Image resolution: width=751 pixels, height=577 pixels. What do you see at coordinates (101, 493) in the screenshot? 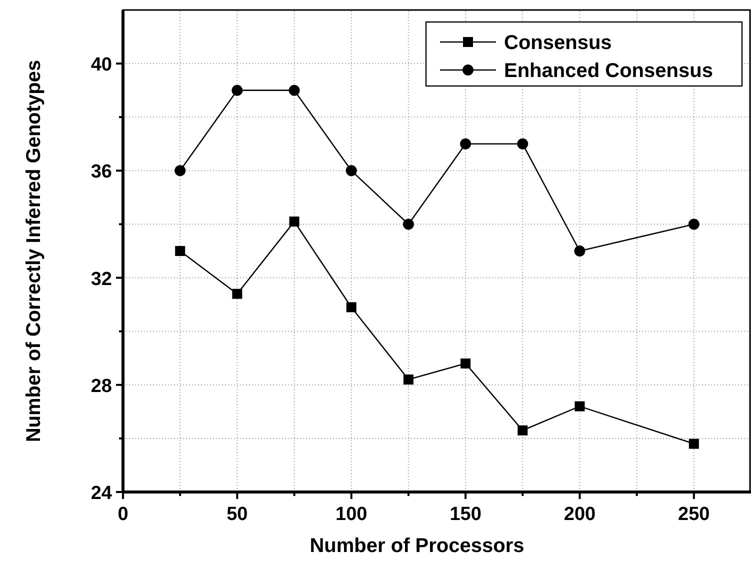
I see `y-tick-label: 24` at bounding box center [101, 493].